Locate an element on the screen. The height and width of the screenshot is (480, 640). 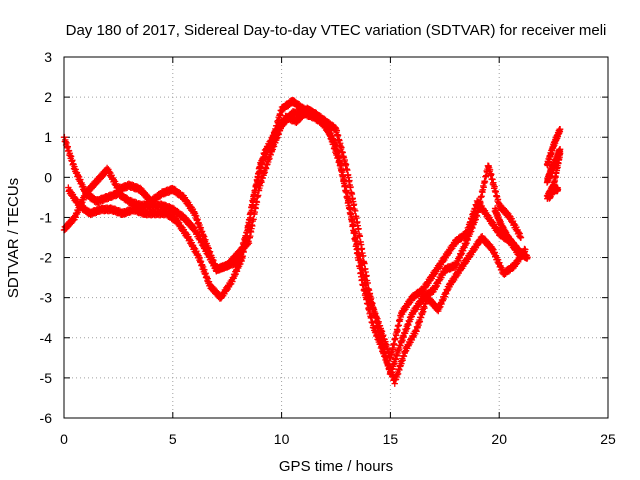
y-tick-label: 1 is located at coordinates (48, 137).